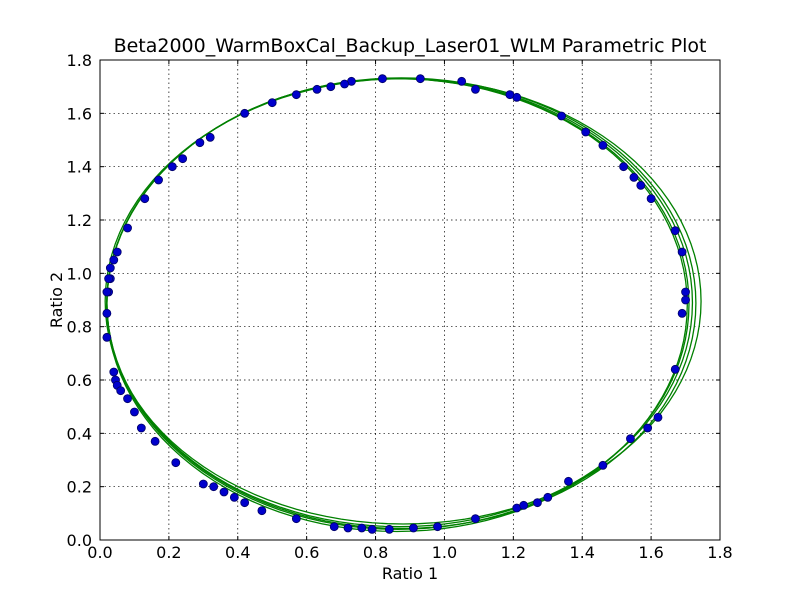  What do you see at coordinates (99, 552) in the screenshot?
I see `x-tick-label: 0.0` at bounding box center [99, 552].